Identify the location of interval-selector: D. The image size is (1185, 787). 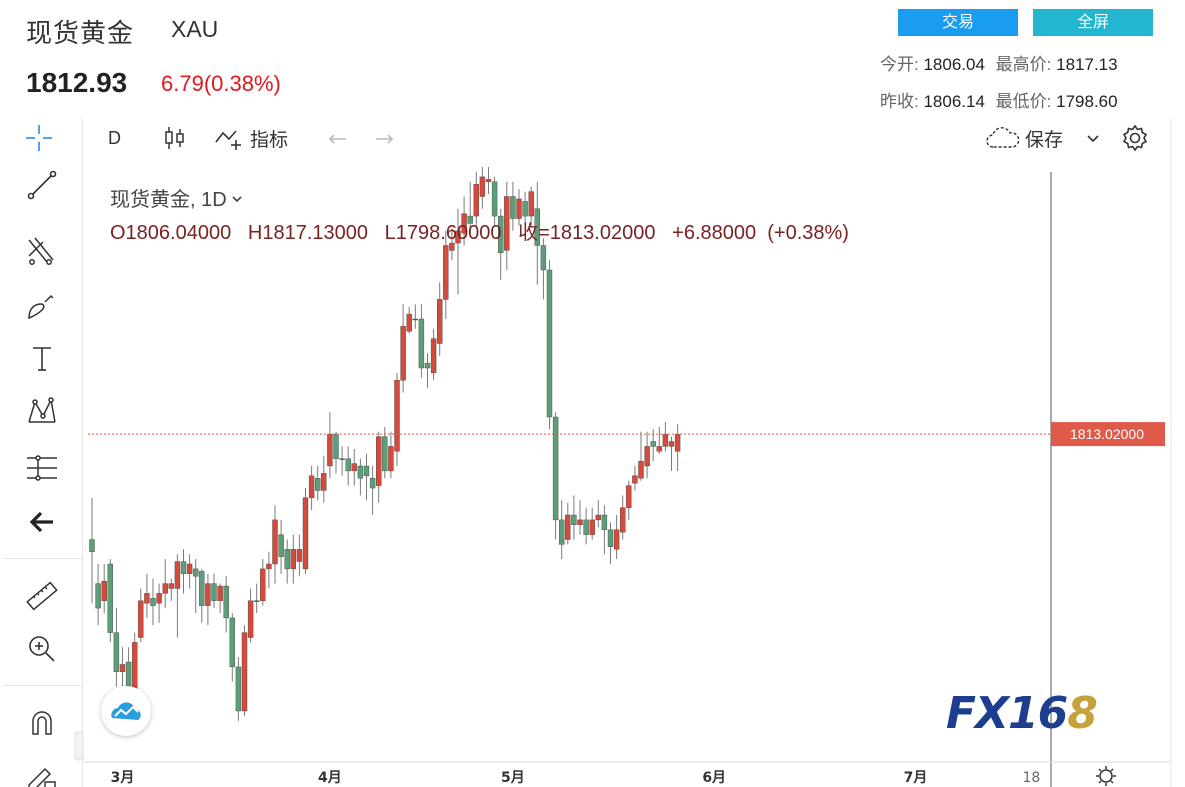
(114, 137).